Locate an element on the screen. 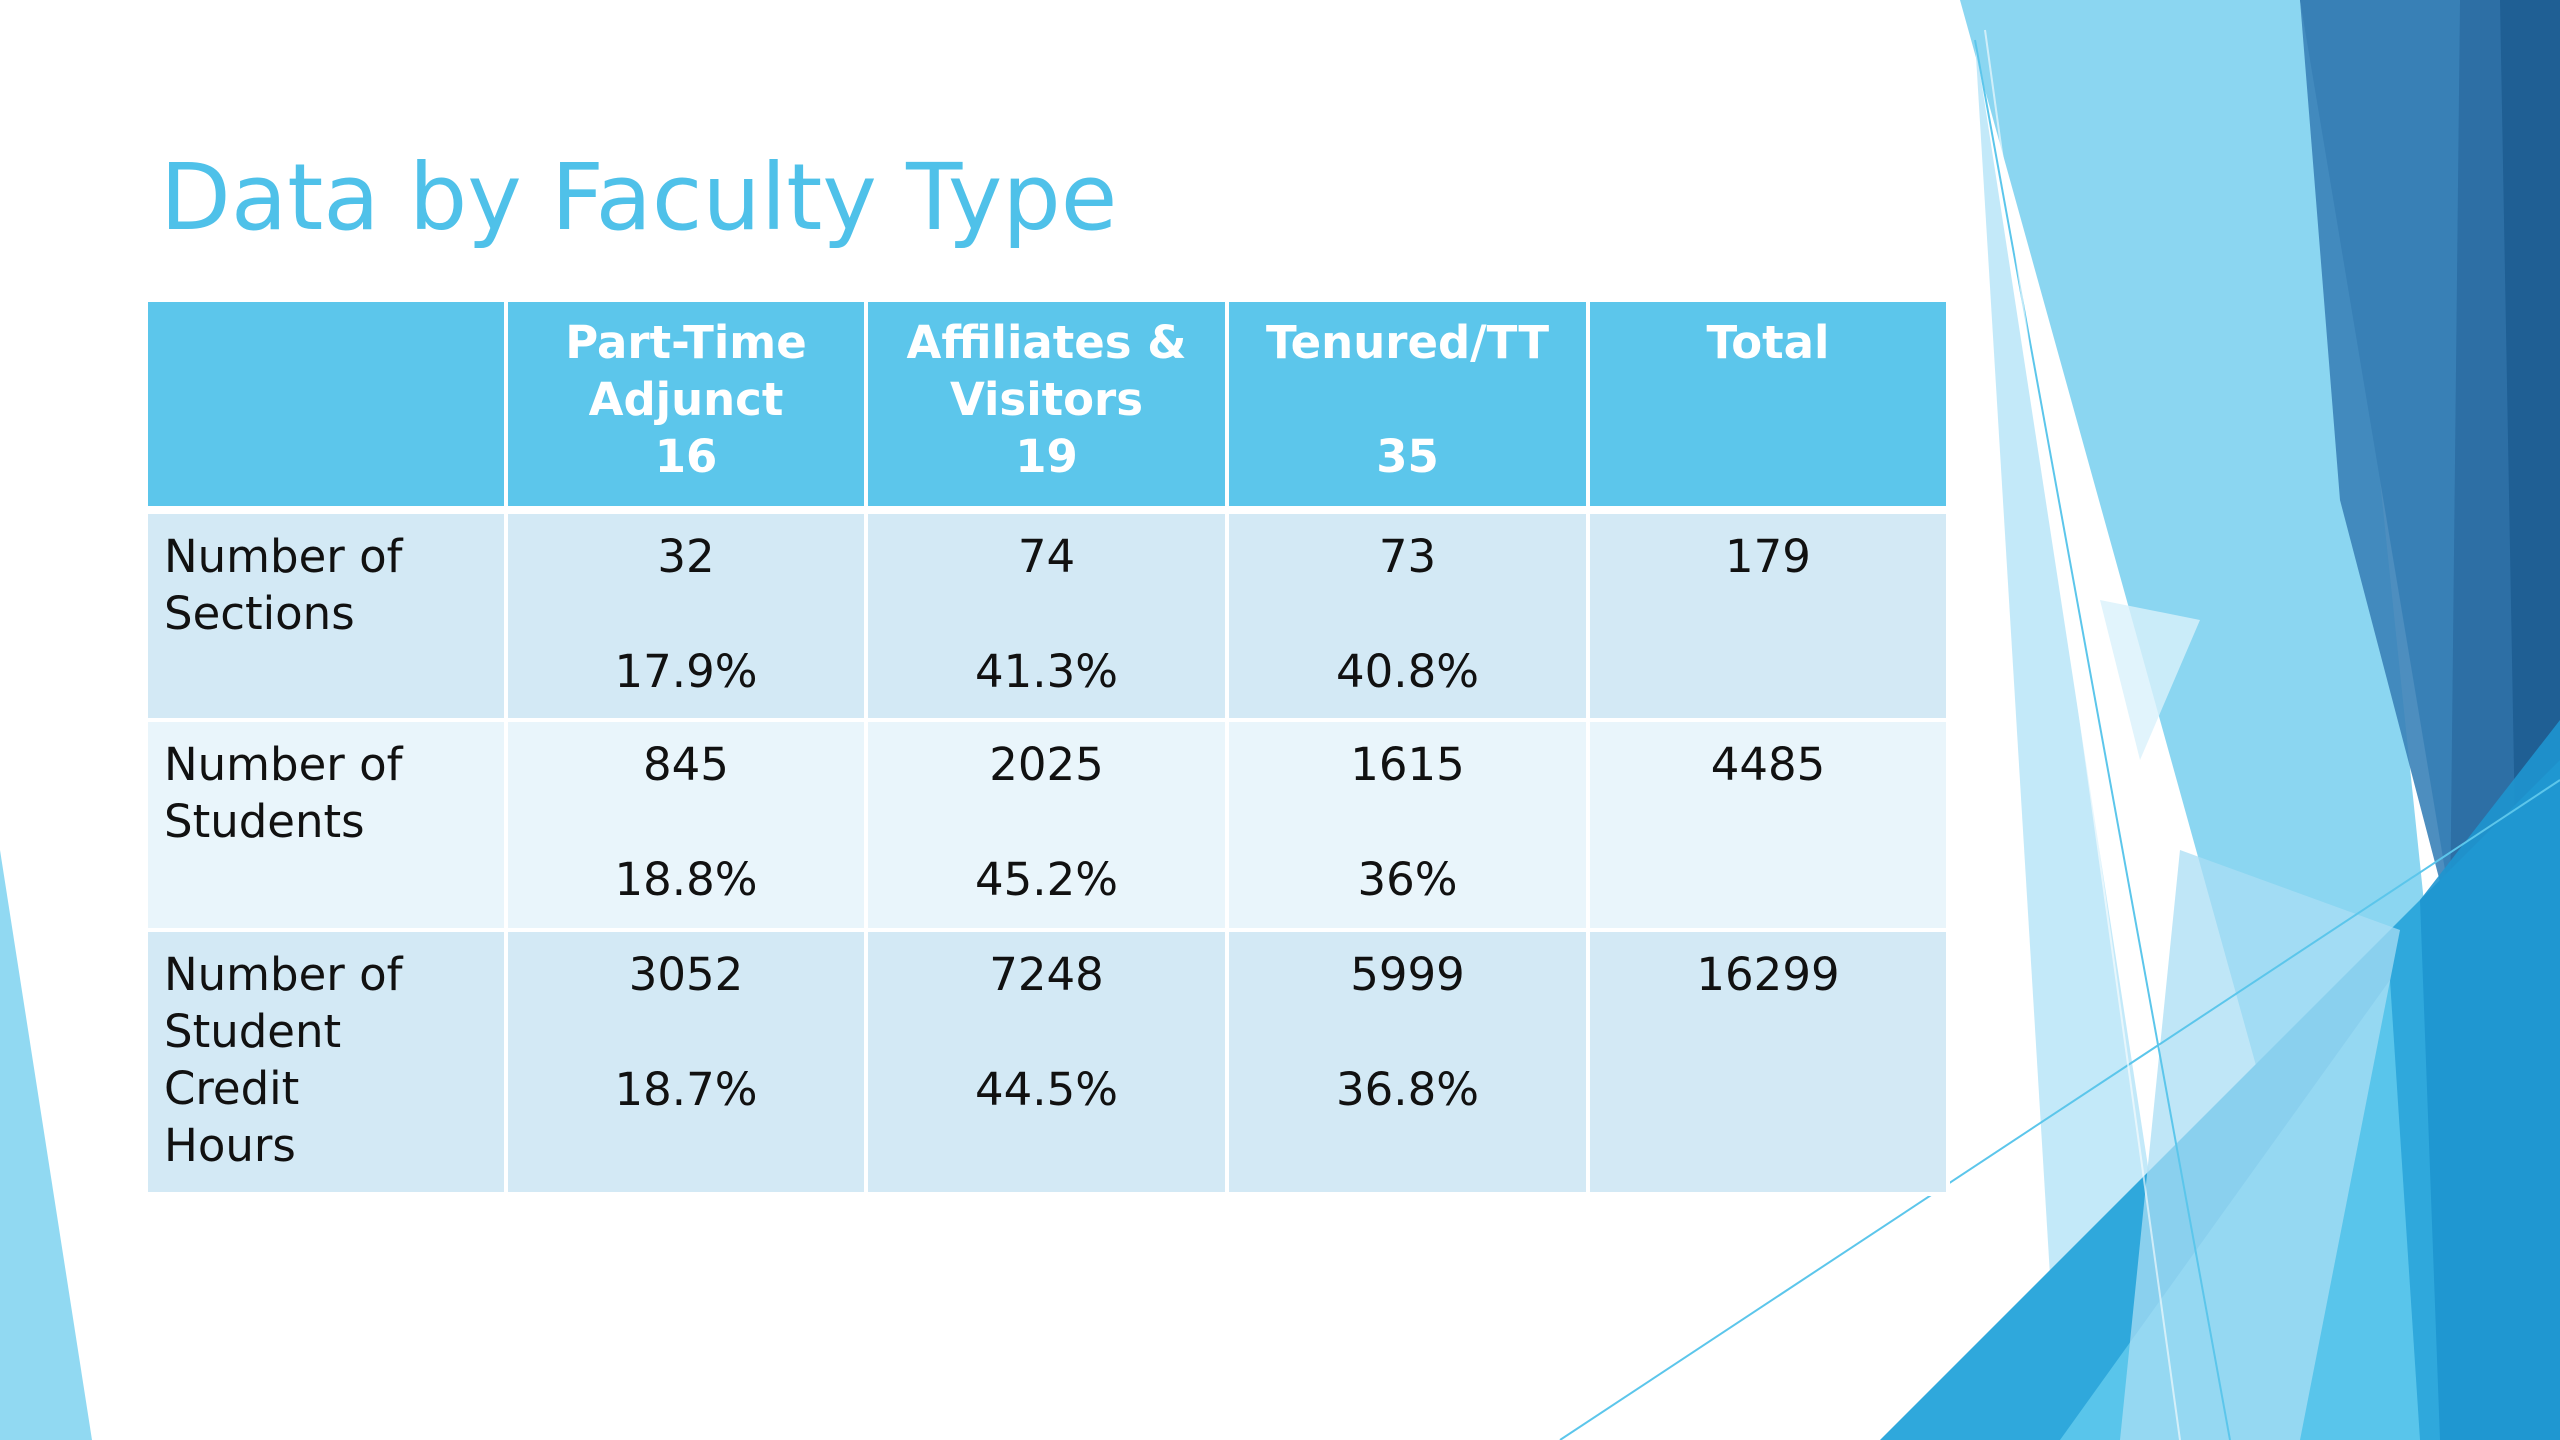  total-cell: 4485 is located at coordinates (1768, 825).